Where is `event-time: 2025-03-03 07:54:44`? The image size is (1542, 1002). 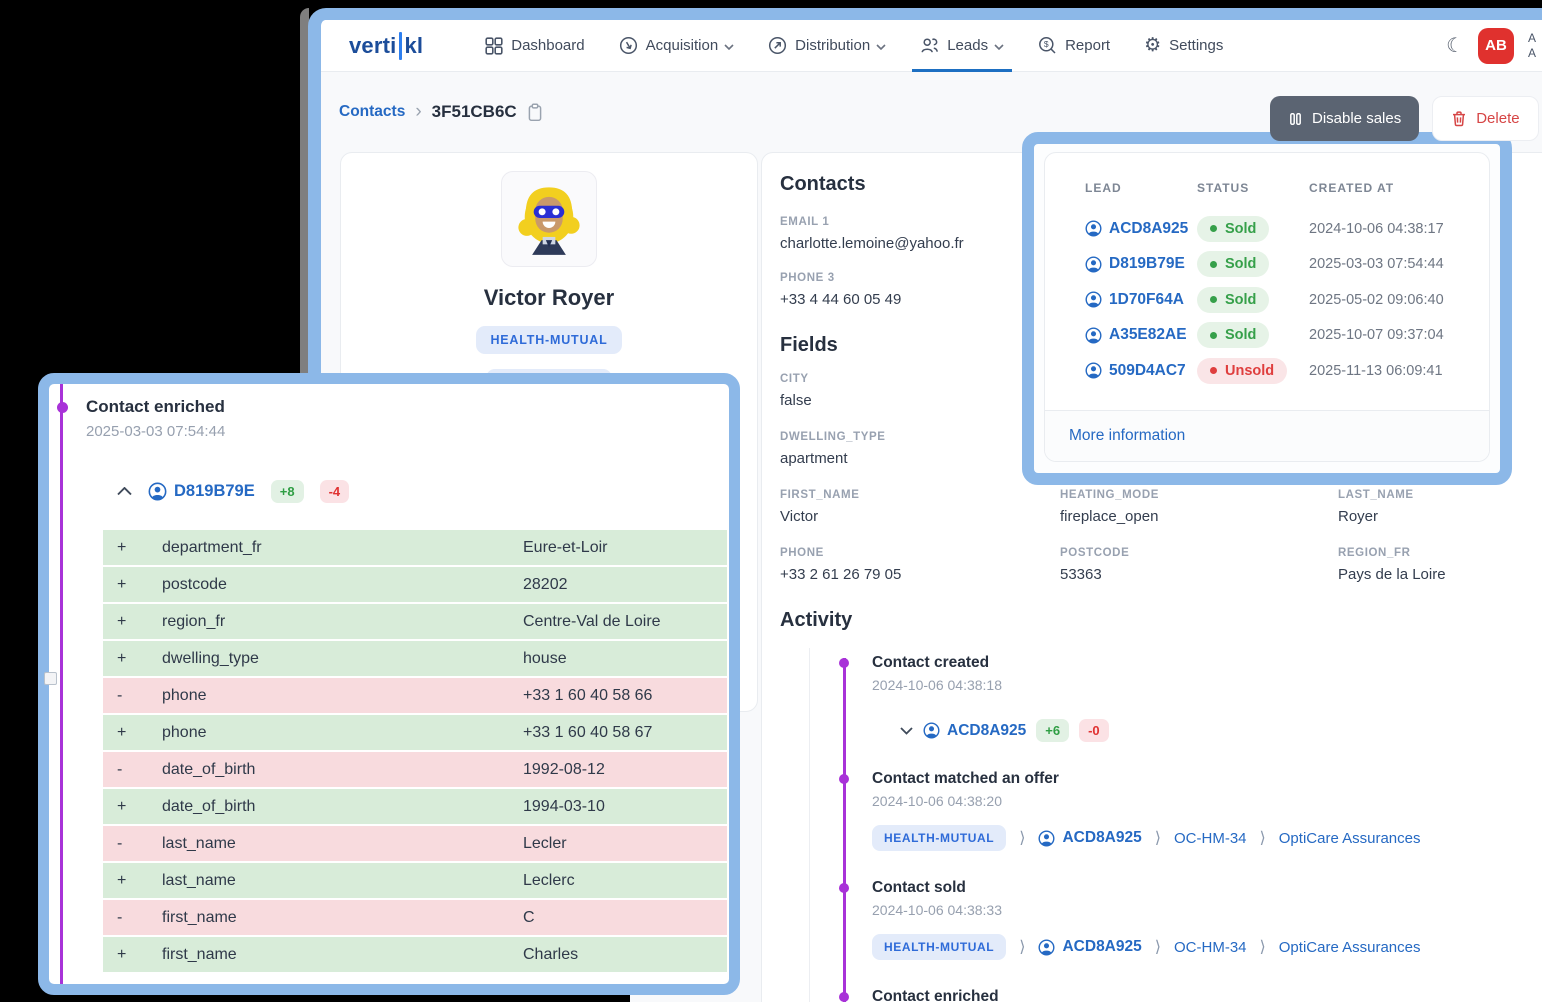 event-time: 2025-03-03 07:54:44 is located at coordinates (156, 431).